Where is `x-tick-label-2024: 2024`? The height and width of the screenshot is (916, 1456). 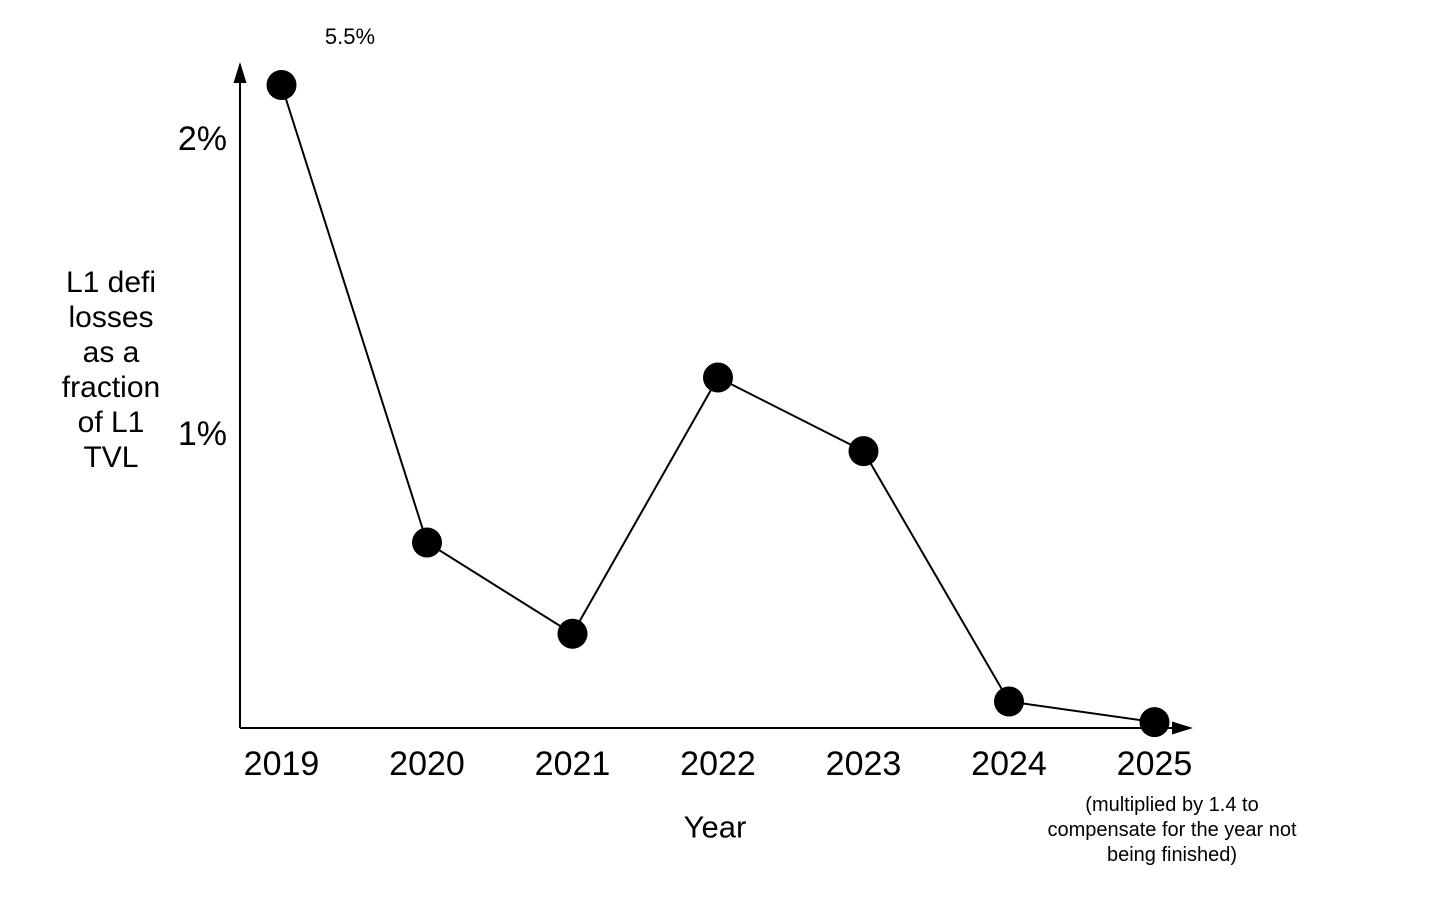
x-tick-label-2024: 2024 is located at coordinates (1009, 764).